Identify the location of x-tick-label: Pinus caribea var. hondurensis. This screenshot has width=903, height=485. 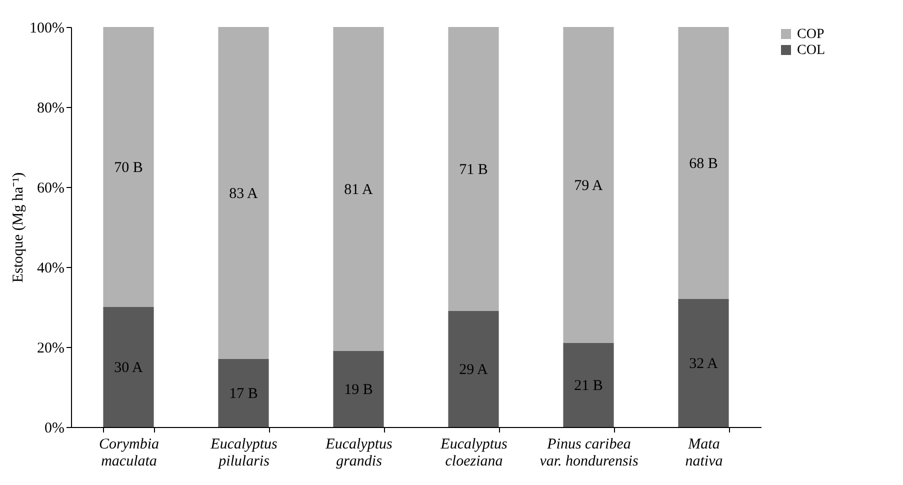
(589, 453).